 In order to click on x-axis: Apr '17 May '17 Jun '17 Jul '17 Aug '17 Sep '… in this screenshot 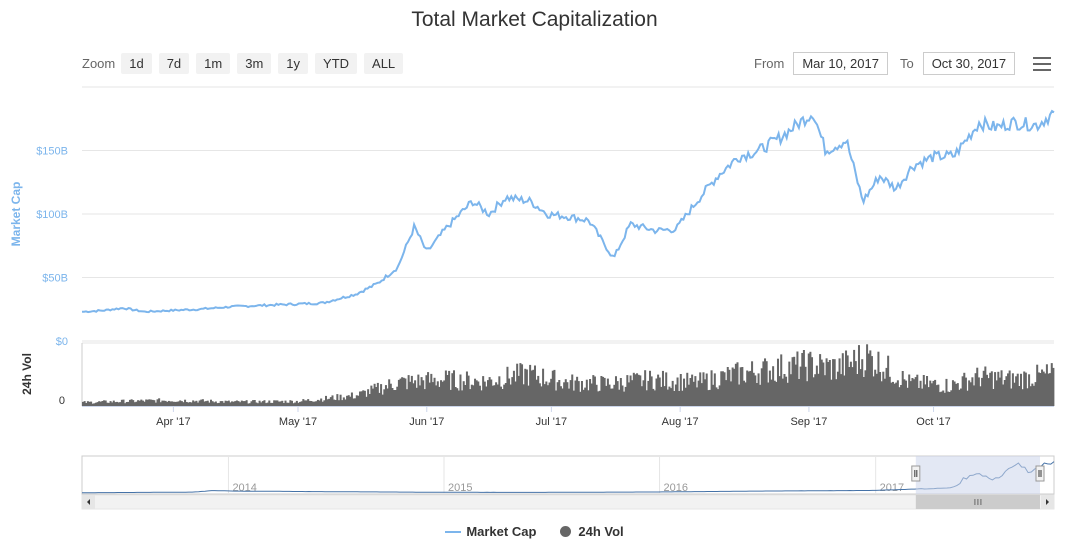, I will do `click(568, 417)`.